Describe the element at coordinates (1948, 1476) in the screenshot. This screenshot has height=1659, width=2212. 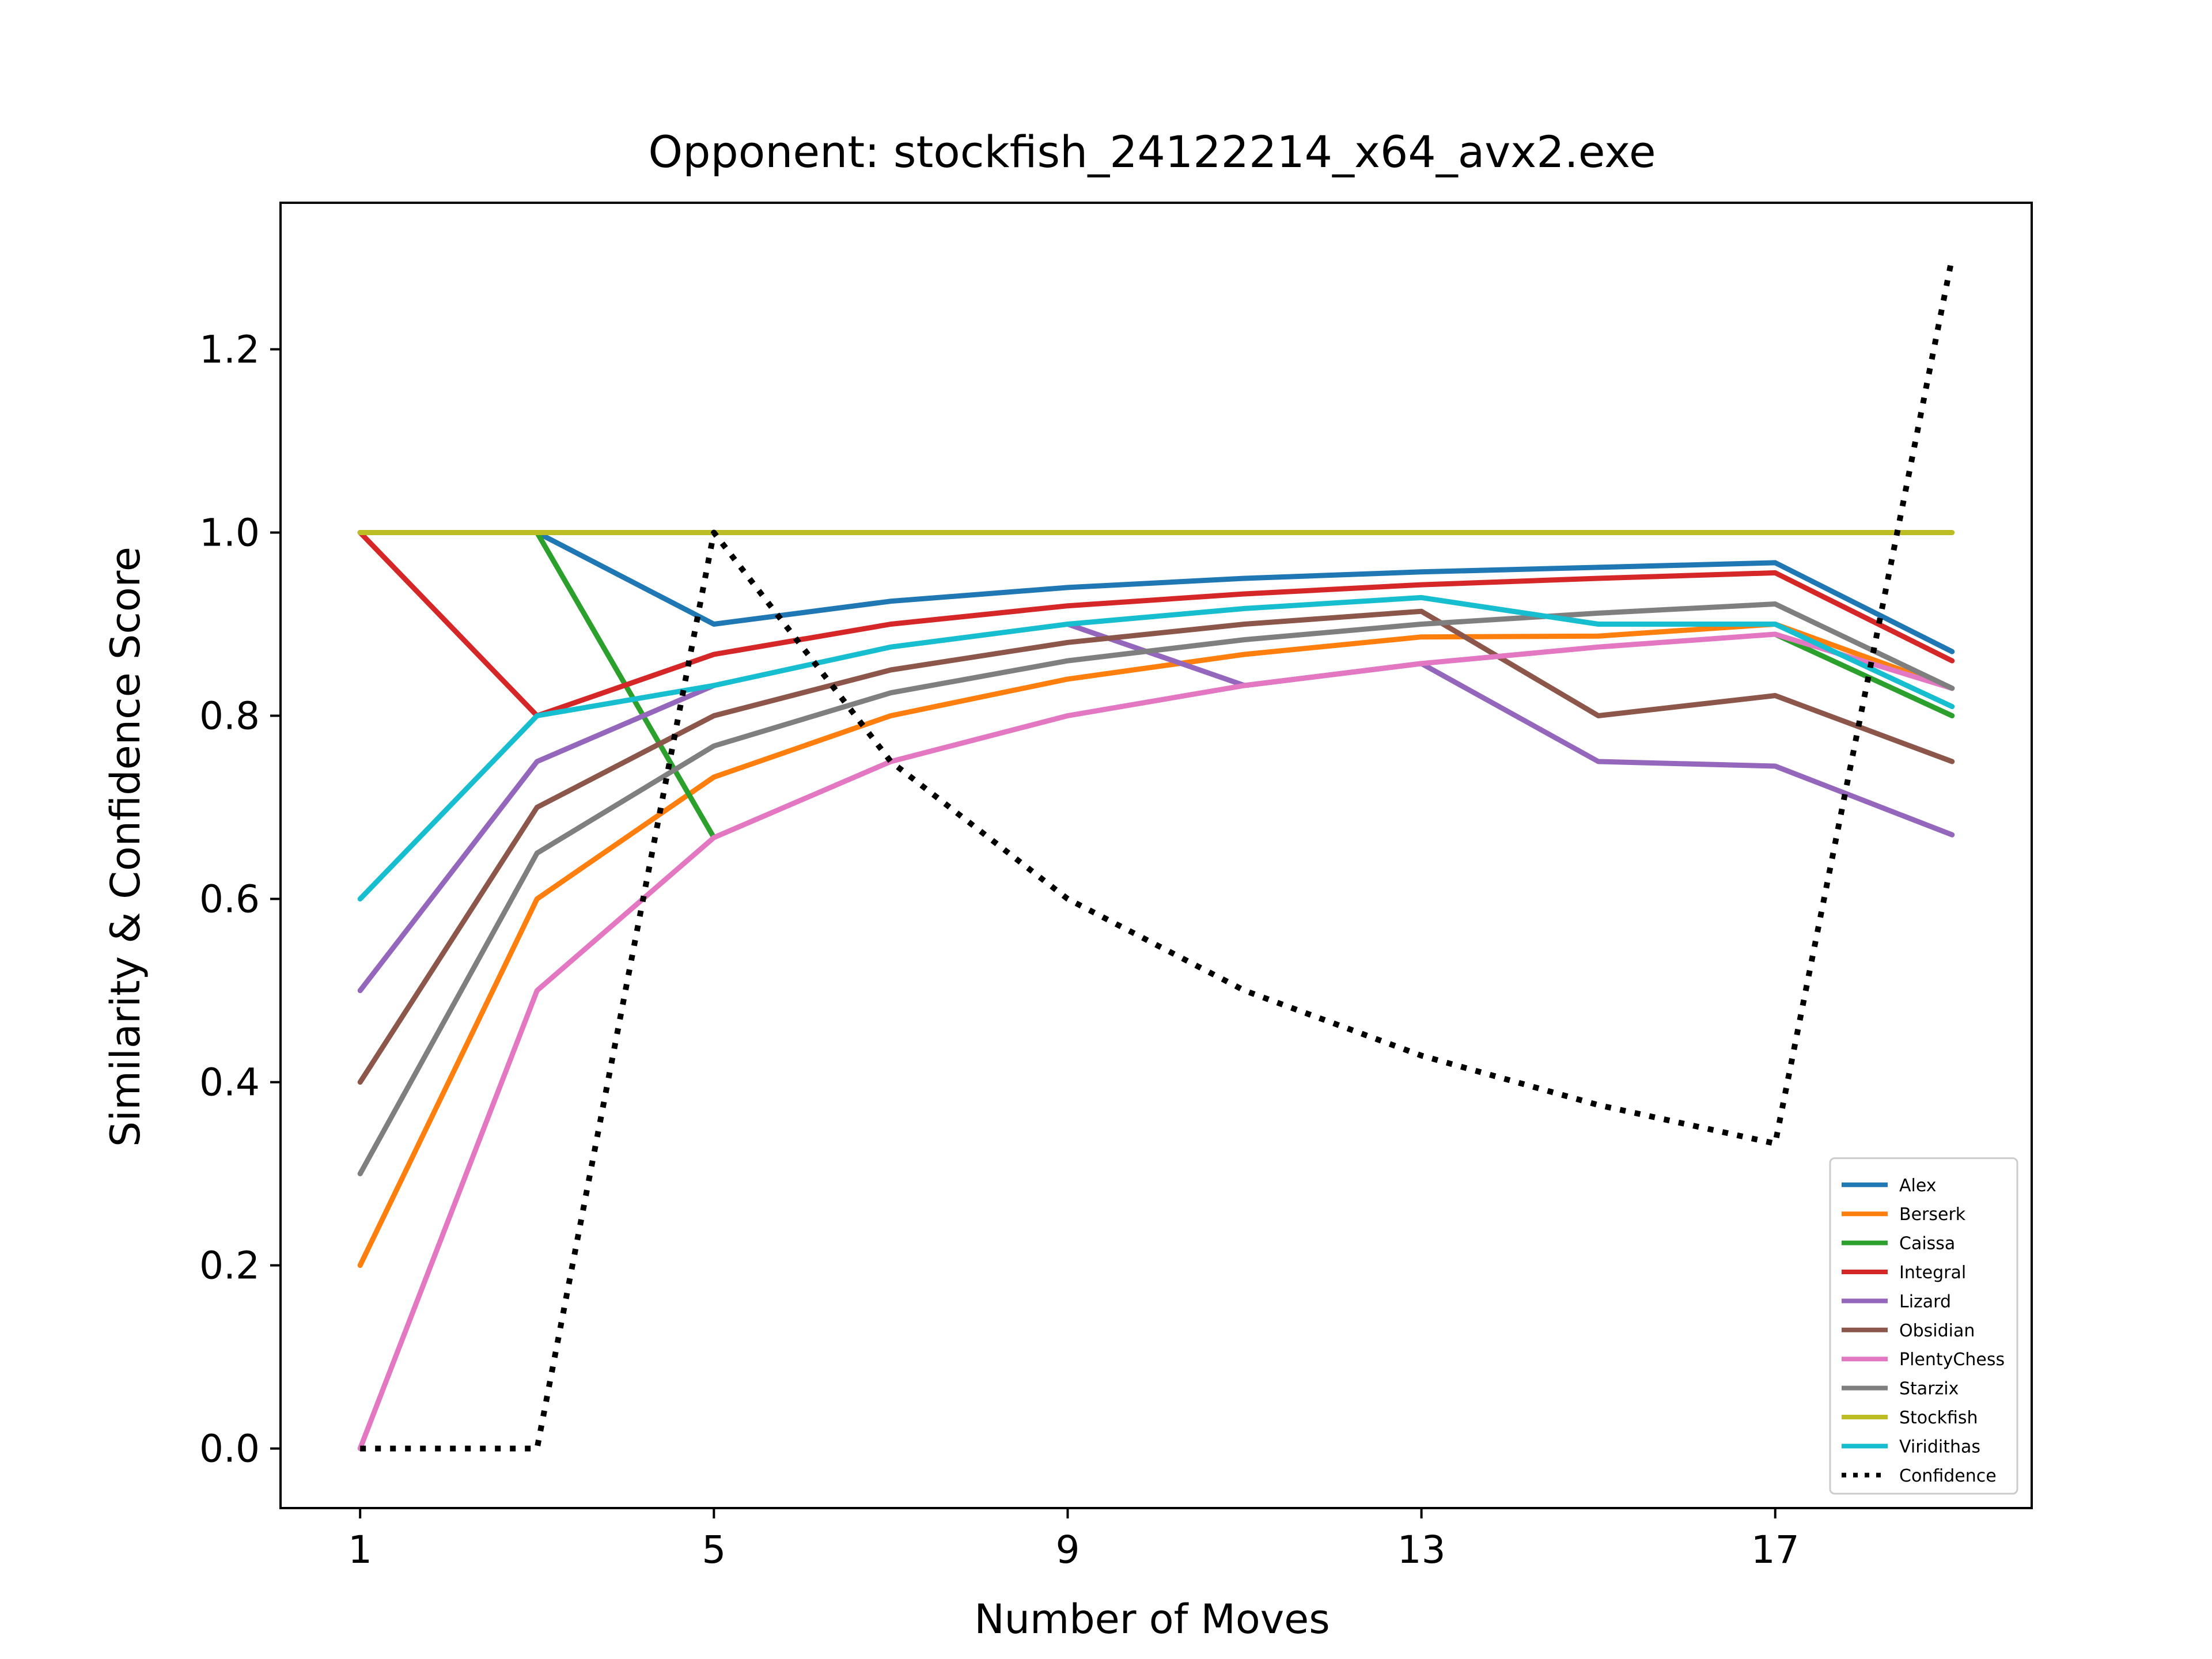
I see `legend-label-confidence: Confidence` at that location.